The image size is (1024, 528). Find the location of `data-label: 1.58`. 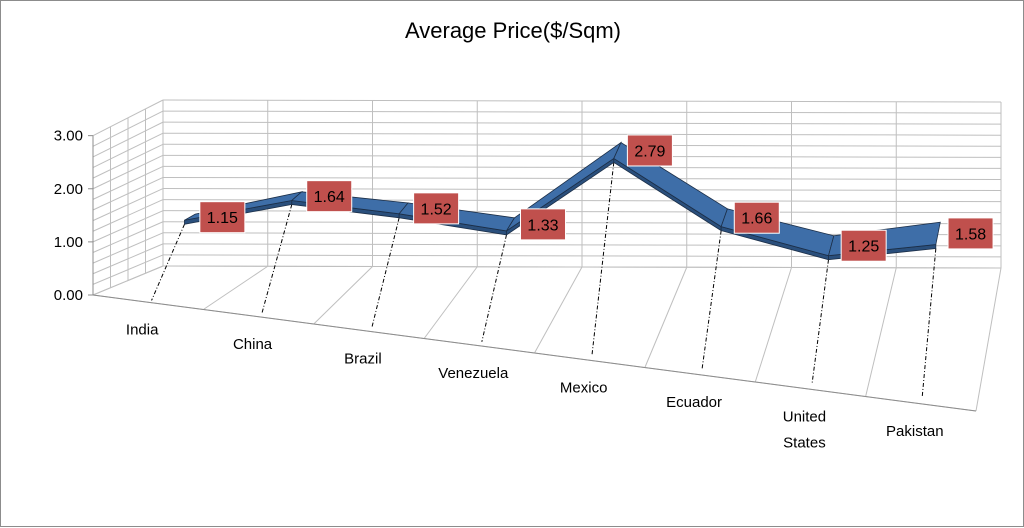

data-label: 1.58 is located at coordinates (970, 234).